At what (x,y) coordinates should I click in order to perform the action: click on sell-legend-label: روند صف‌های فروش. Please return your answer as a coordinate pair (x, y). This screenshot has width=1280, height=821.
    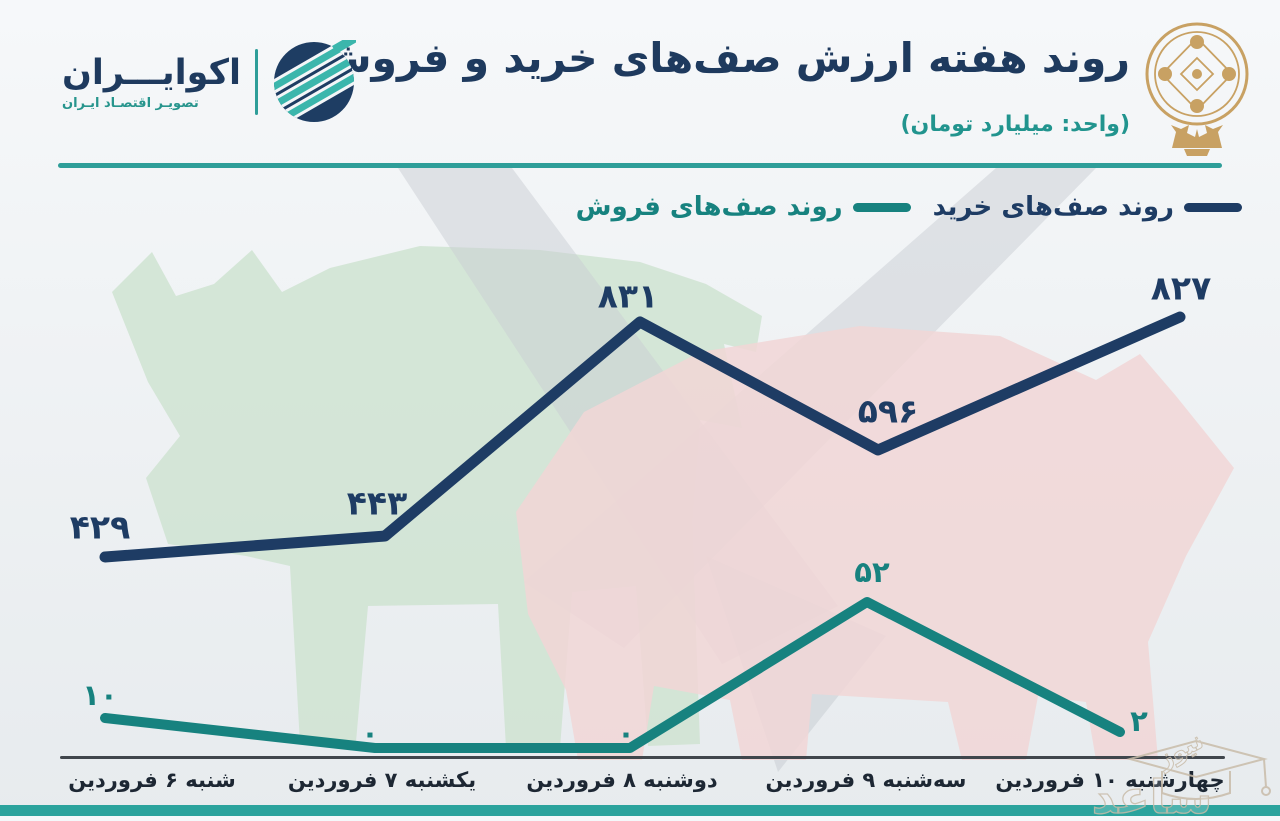
    Looking at the image, I should click on (709, 207).